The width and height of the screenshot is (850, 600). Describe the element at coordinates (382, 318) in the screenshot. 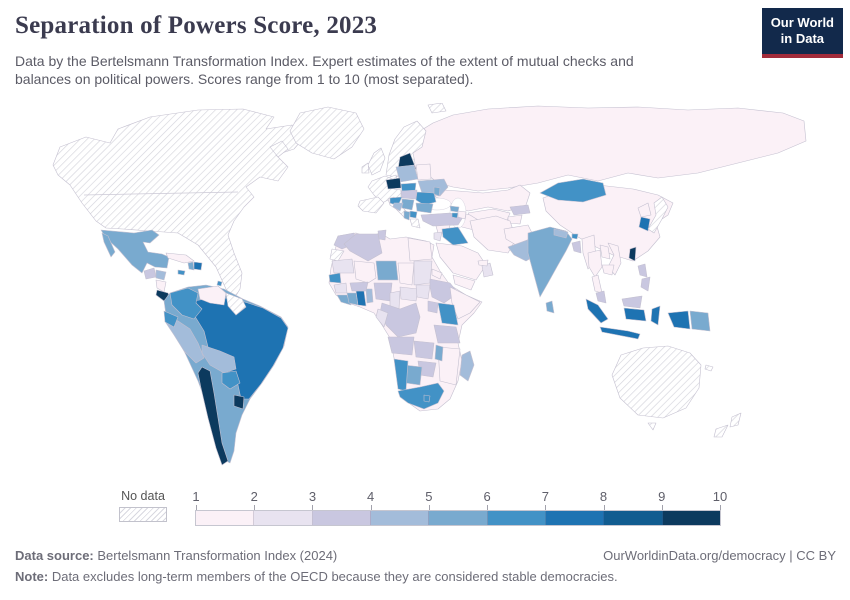

I see `country-congo` at that location.